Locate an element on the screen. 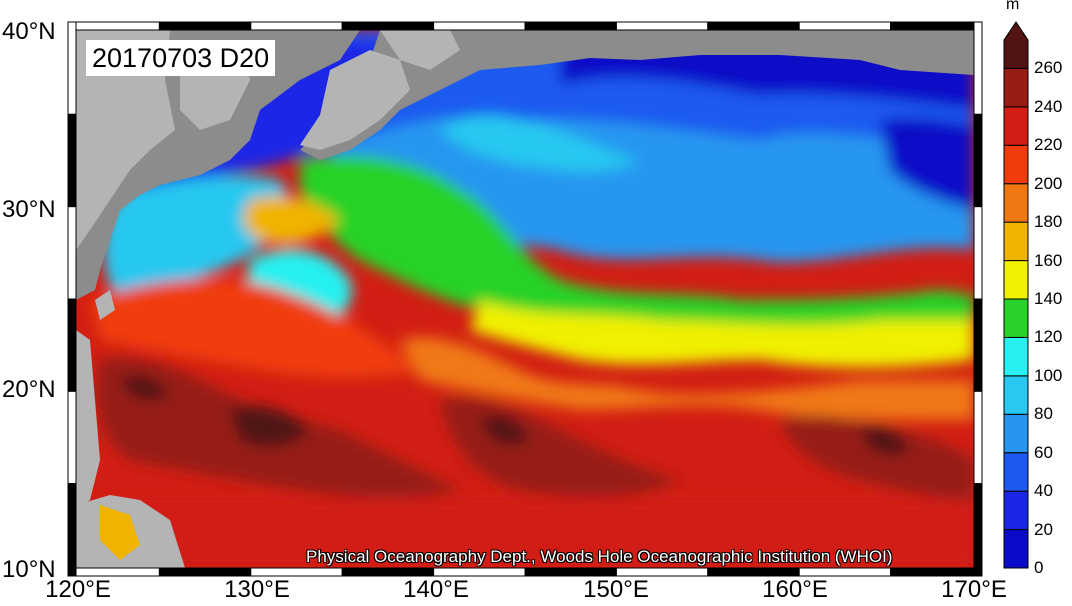  colorbar is located at coordinates (1016, 295).